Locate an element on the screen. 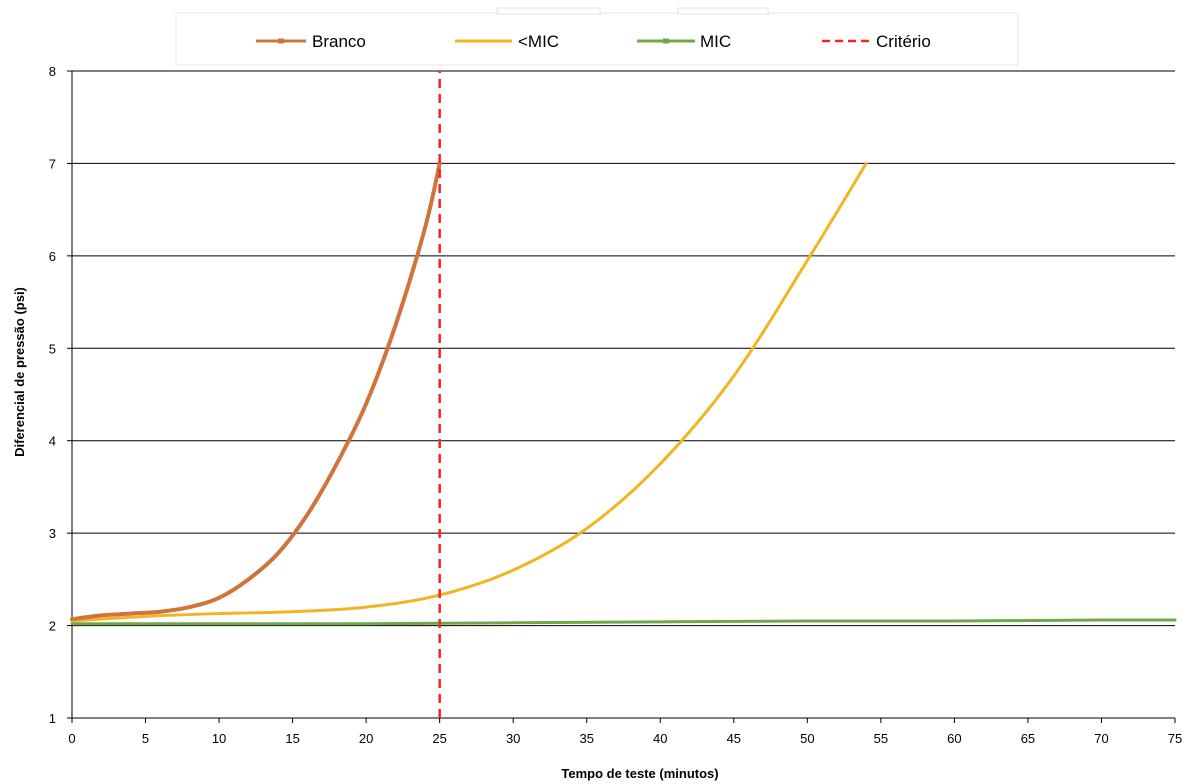  legend-item-mic: MIC is located at coordinates (684, 41).